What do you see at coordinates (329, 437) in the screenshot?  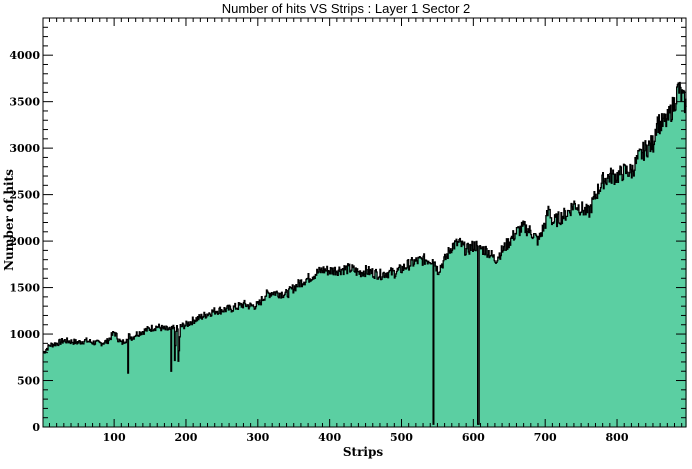 I see `x-tick-label: 400` at bounding box center [329, 437].